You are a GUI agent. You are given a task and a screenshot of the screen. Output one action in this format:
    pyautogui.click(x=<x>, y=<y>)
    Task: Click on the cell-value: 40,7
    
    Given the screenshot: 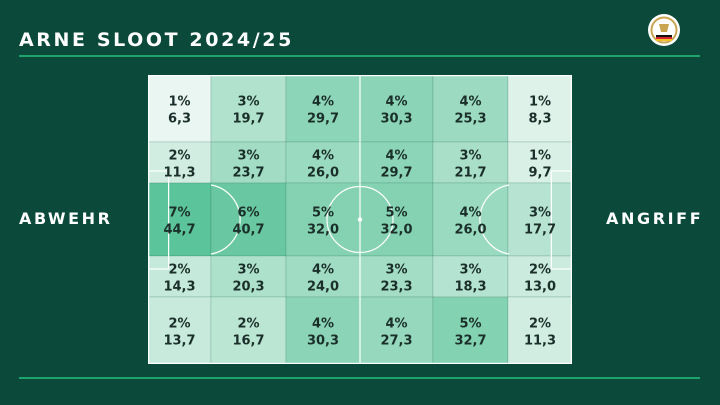 What is the action you would take?
    pyautogui.click(x=248, y=230)
    